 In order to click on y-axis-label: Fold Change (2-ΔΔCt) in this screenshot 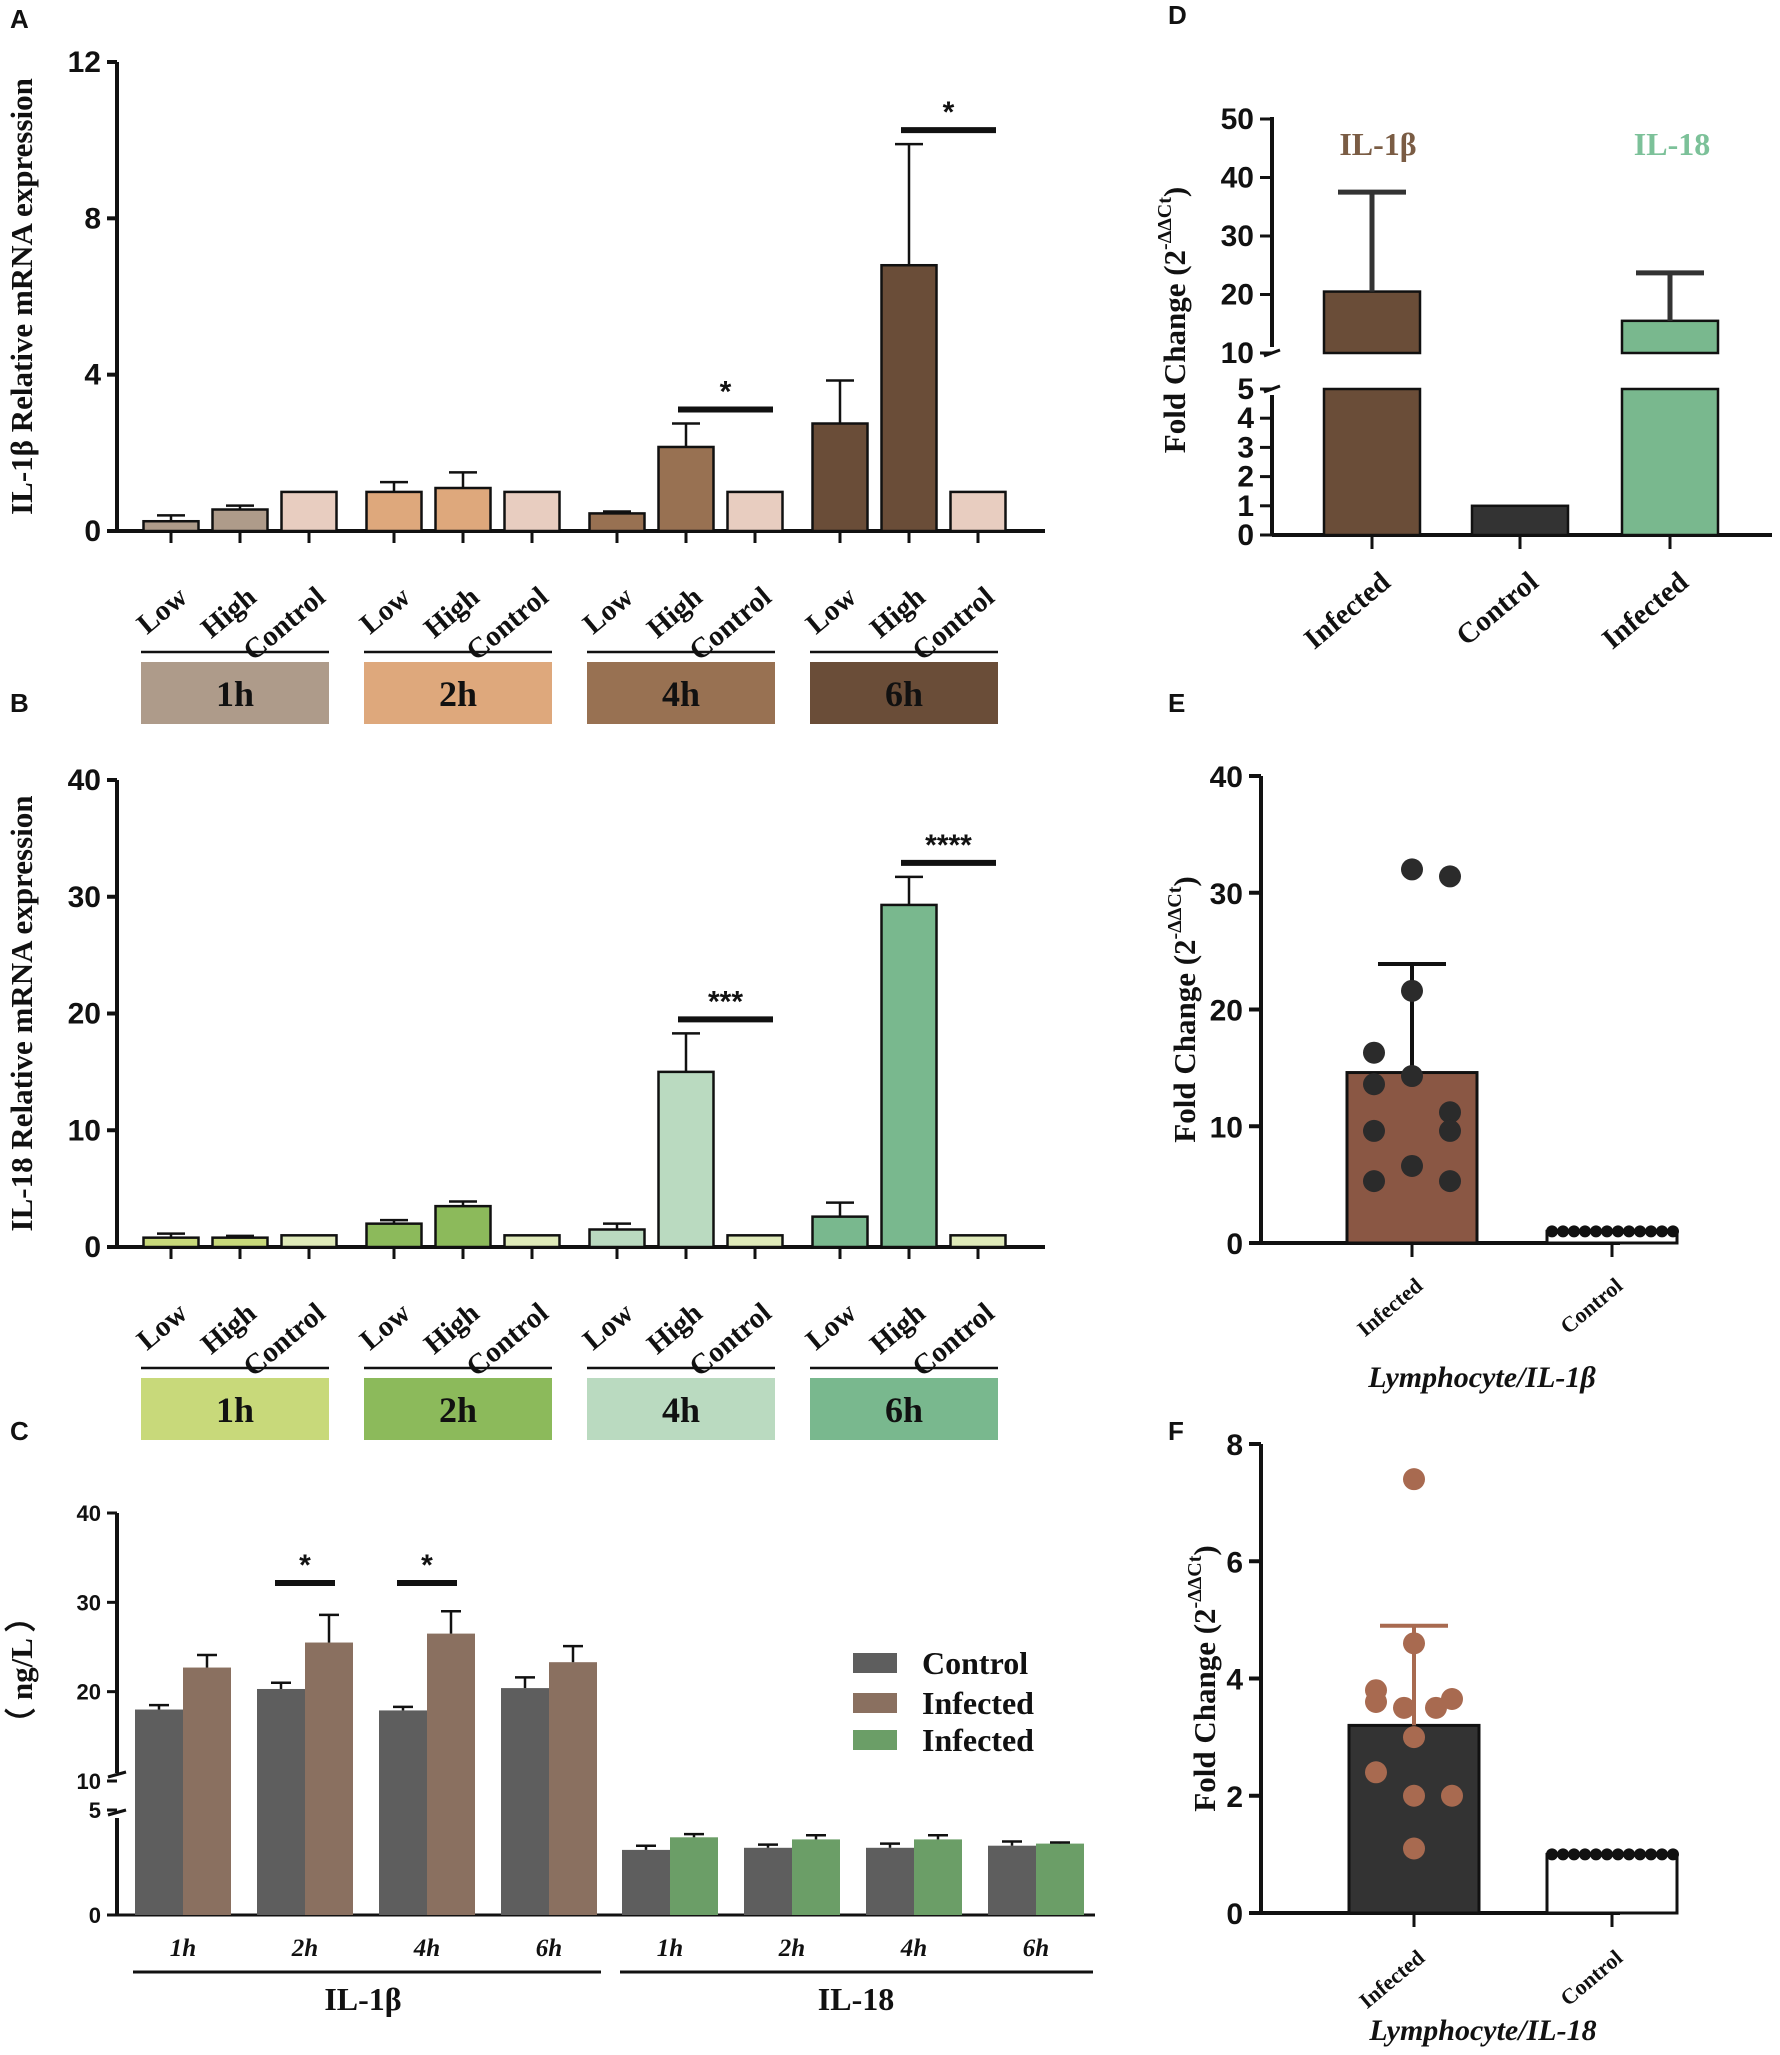, I will do `click(1203, 1678)`.